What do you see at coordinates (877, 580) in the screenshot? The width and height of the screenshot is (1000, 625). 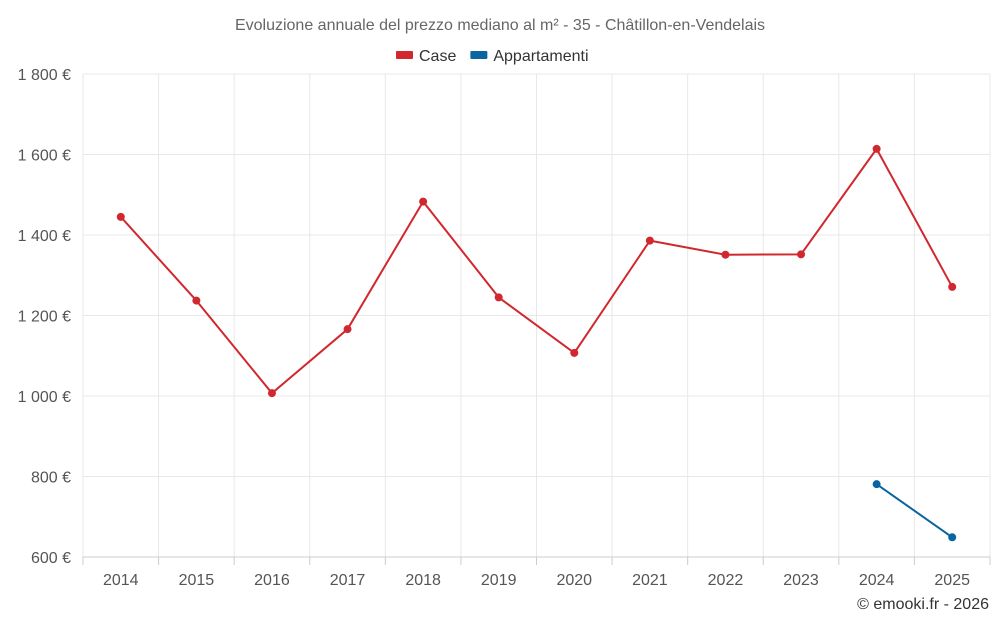 I see `x-tick-label: 2024` at bounding box center [877, 580].